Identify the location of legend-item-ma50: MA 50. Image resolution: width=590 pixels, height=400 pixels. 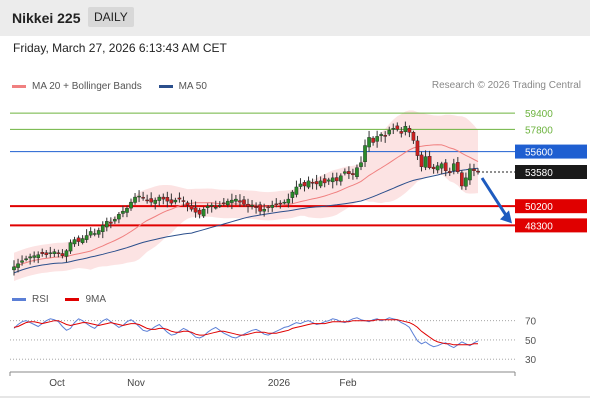
(182, 86).